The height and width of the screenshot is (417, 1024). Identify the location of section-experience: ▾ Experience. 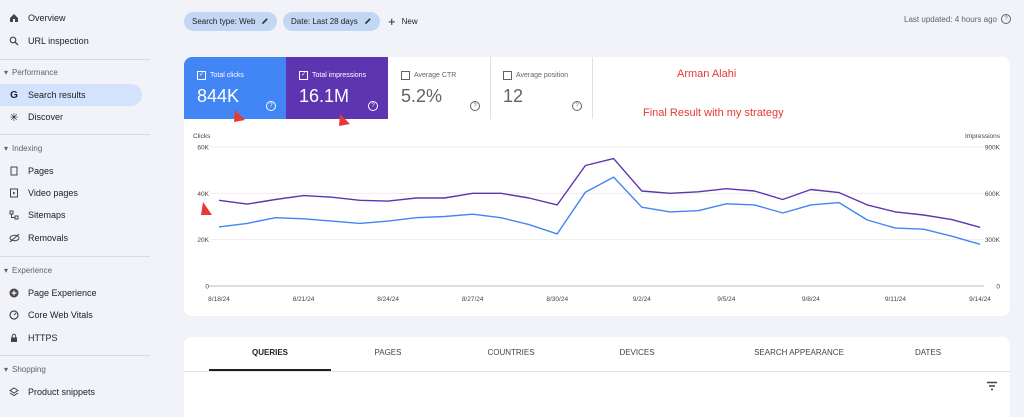
(28, 270).